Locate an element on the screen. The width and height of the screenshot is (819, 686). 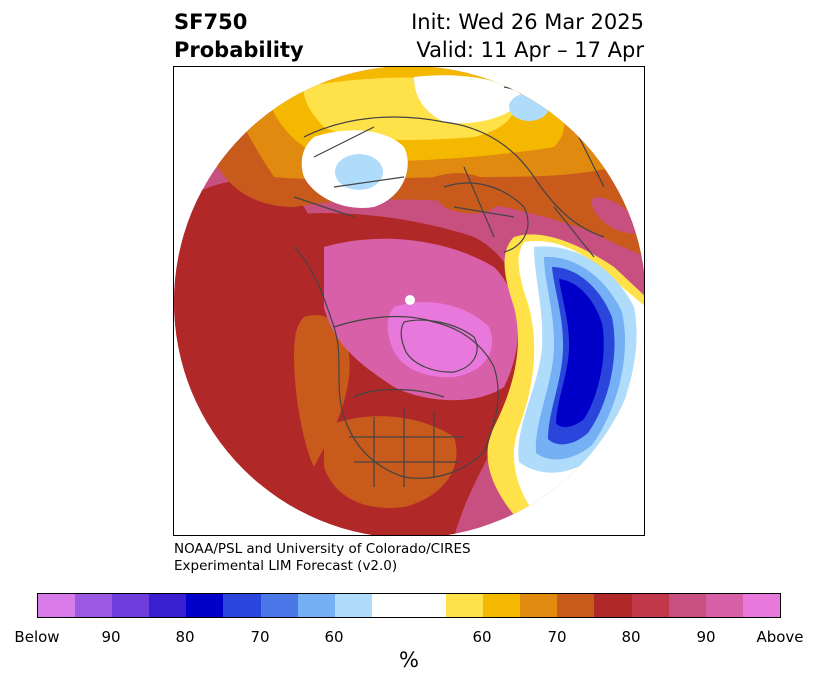
field-far-above-east is located at coordinates (616, 215).